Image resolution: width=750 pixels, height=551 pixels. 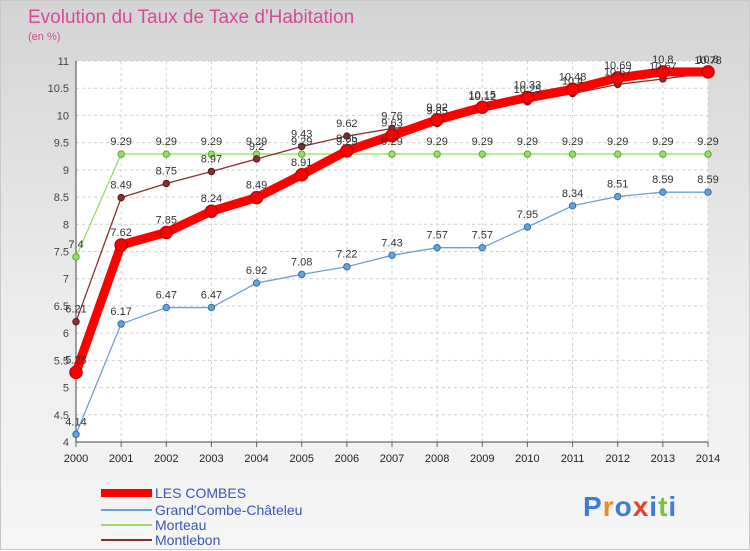 I want to click on data-label: 10.12, so click(x=483, y=97).